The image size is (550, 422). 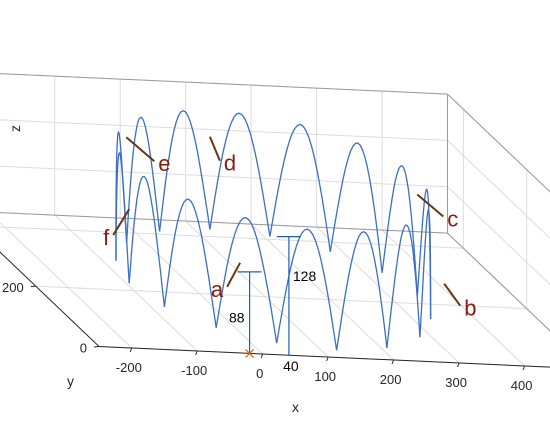 What do you see at coordinates (50, 299) in the screenshot?
I see `y-axis-line` at bounding box center [50, 299].